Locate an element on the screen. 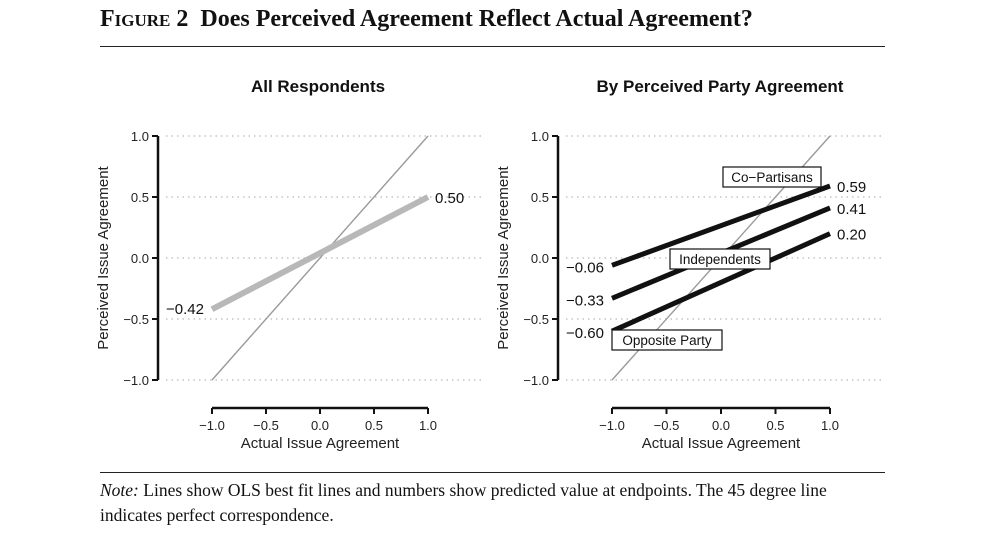 Image resolution: width=1000 pixels, height=542 pixels. chart-title: By Perceived Party Agreement is located at coordinates (720, 86).